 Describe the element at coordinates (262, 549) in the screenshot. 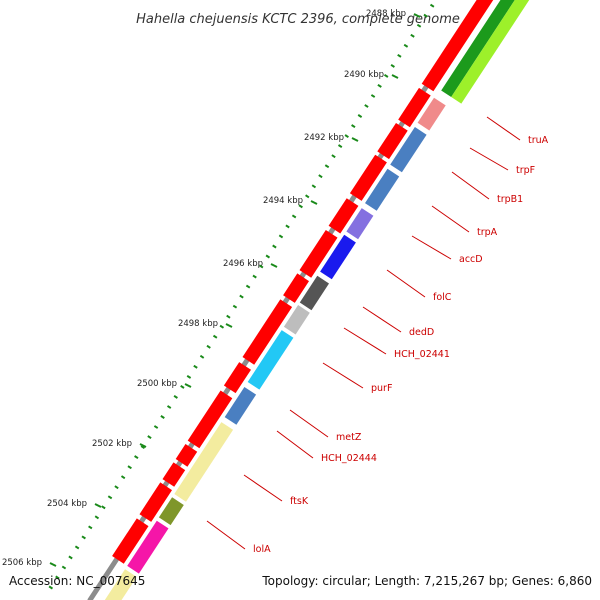

I see `gene-label: lolA` at that location.